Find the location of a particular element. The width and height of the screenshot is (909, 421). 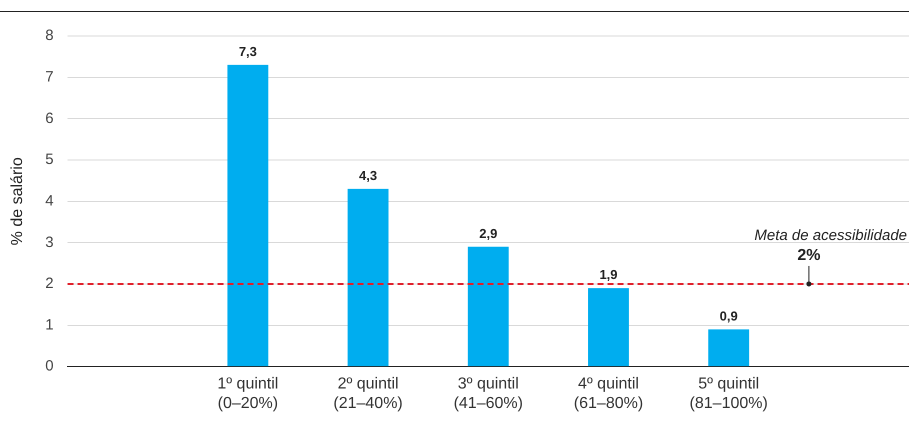

y-tick-label: 6 is located at coordinates (49, 118).